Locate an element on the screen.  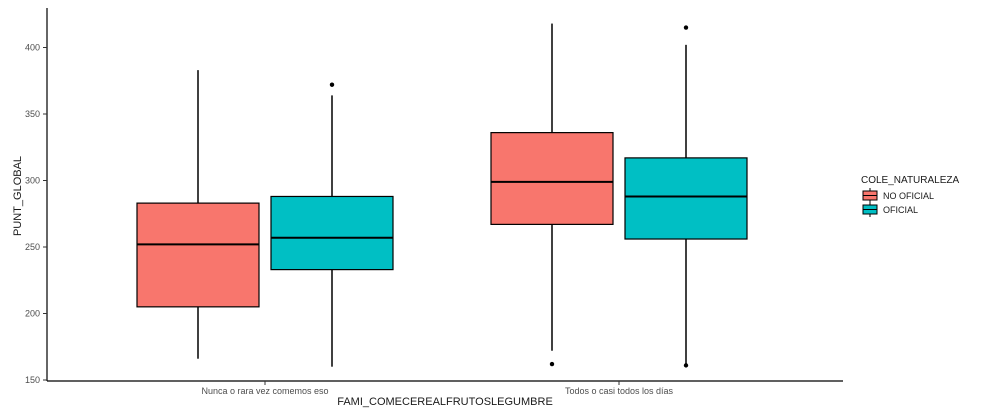
y-tick-label: 250 is located at coordinates (32, 247).